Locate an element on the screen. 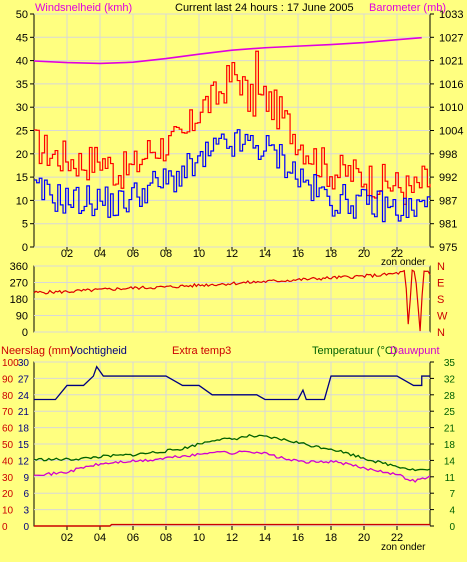  barometer-tick-label: 1027 is located at coordinates (451, 38).